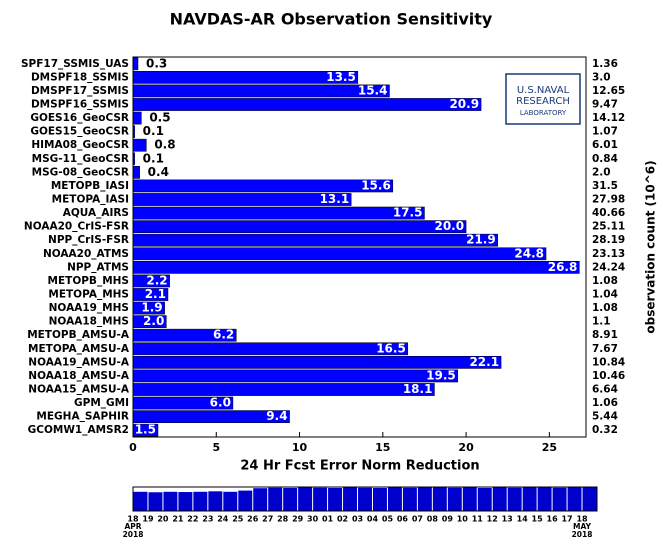  I want to click on value-label: 0.3, so click(156, 63).